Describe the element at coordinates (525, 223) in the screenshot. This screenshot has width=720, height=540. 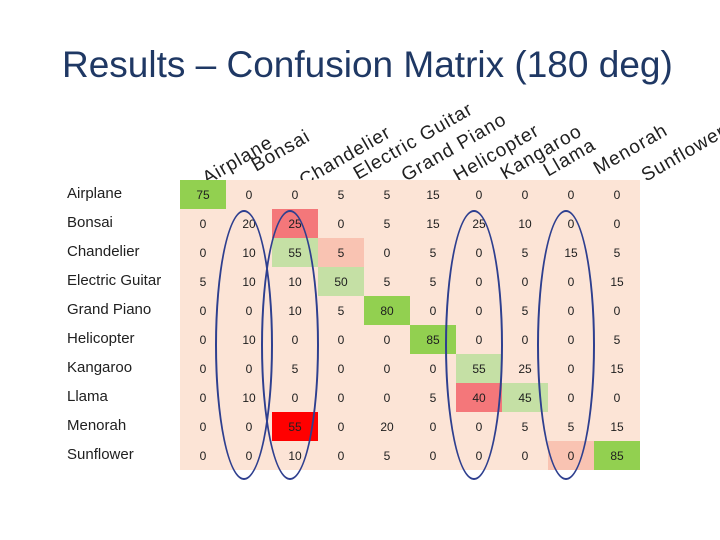
I see `matrix-cell: 10` at that location.